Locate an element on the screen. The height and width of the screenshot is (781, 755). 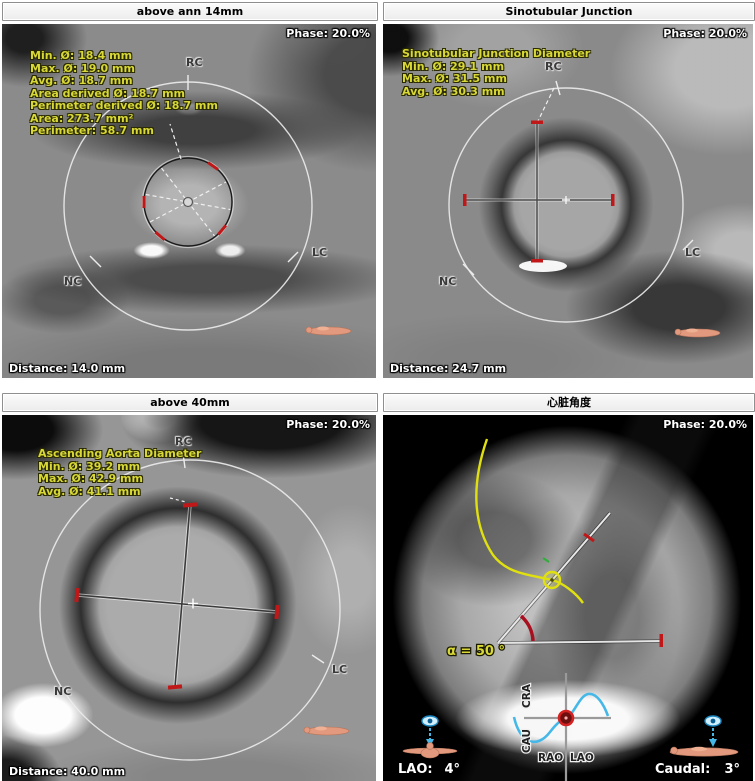
panel-title-label: above ann 14mm is located at coordinates (190, 11).